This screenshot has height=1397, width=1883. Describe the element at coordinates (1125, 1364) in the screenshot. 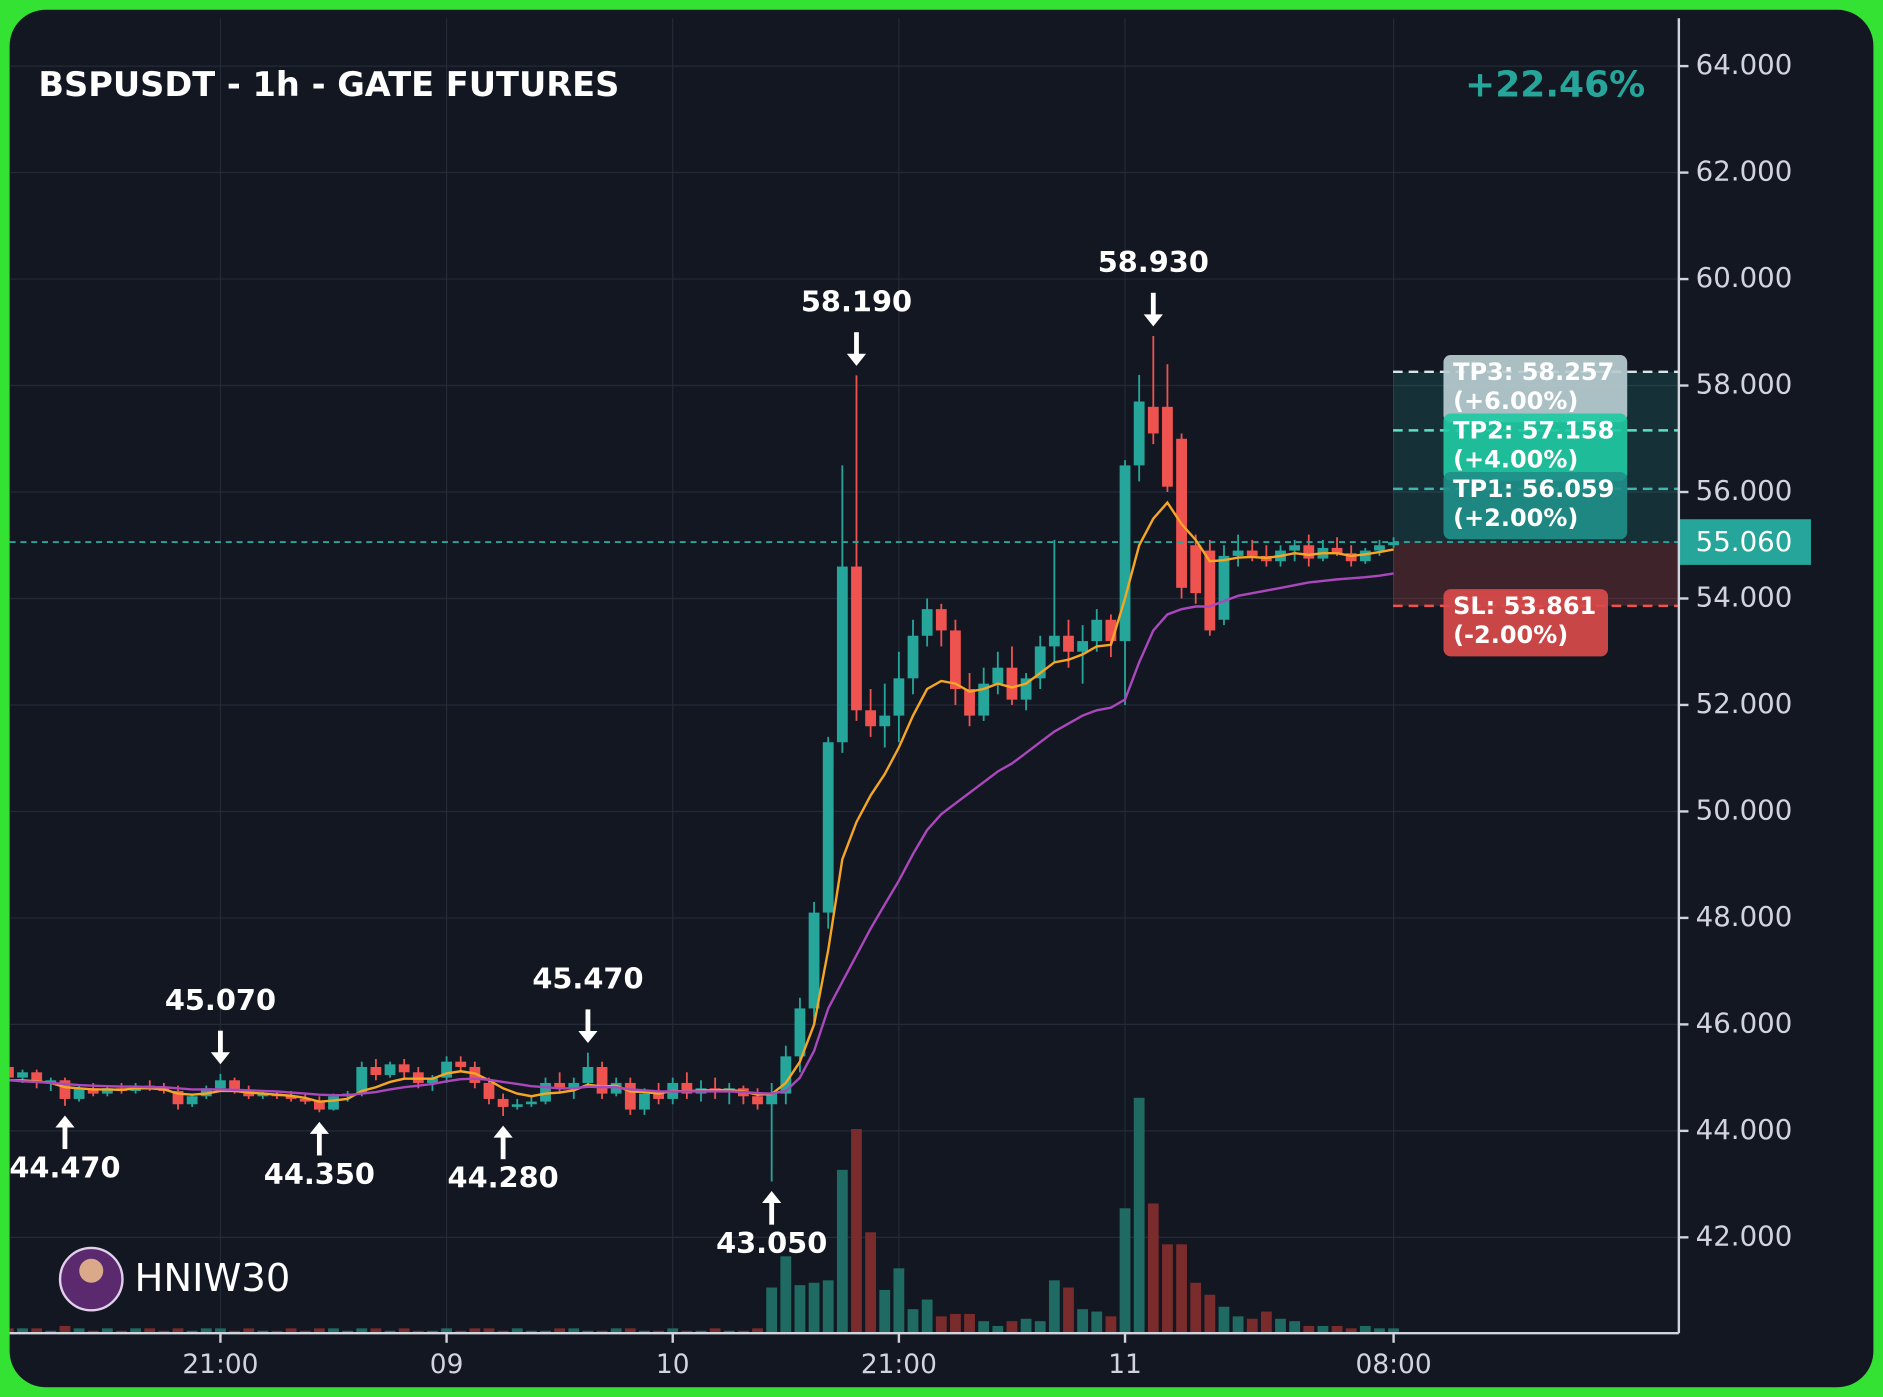

I see `x-tick-label: 11` at that location.